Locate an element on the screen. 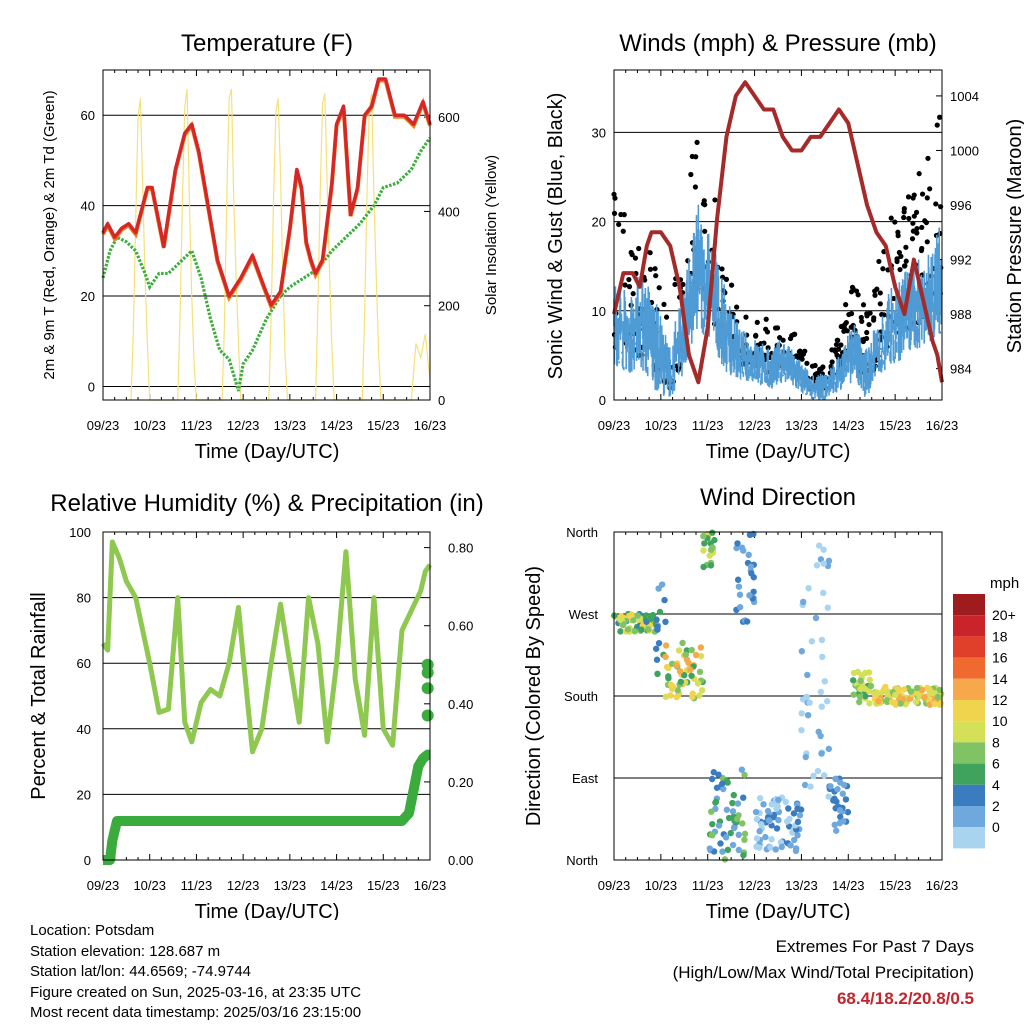  temperature-ylabel: 2m & 9m T (Red, Orange) & 2m Td (Green) is located at coordinates (49, 234).